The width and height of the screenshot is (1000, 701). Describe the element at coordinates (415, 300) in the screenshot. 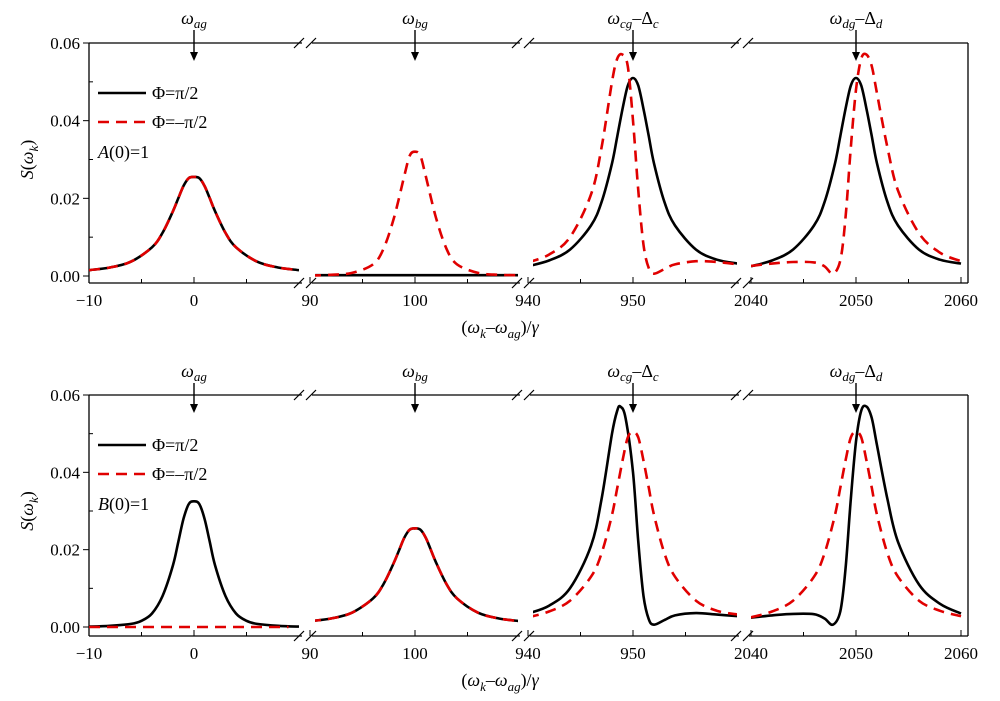

I see `x-tick-label: 100` at that location.